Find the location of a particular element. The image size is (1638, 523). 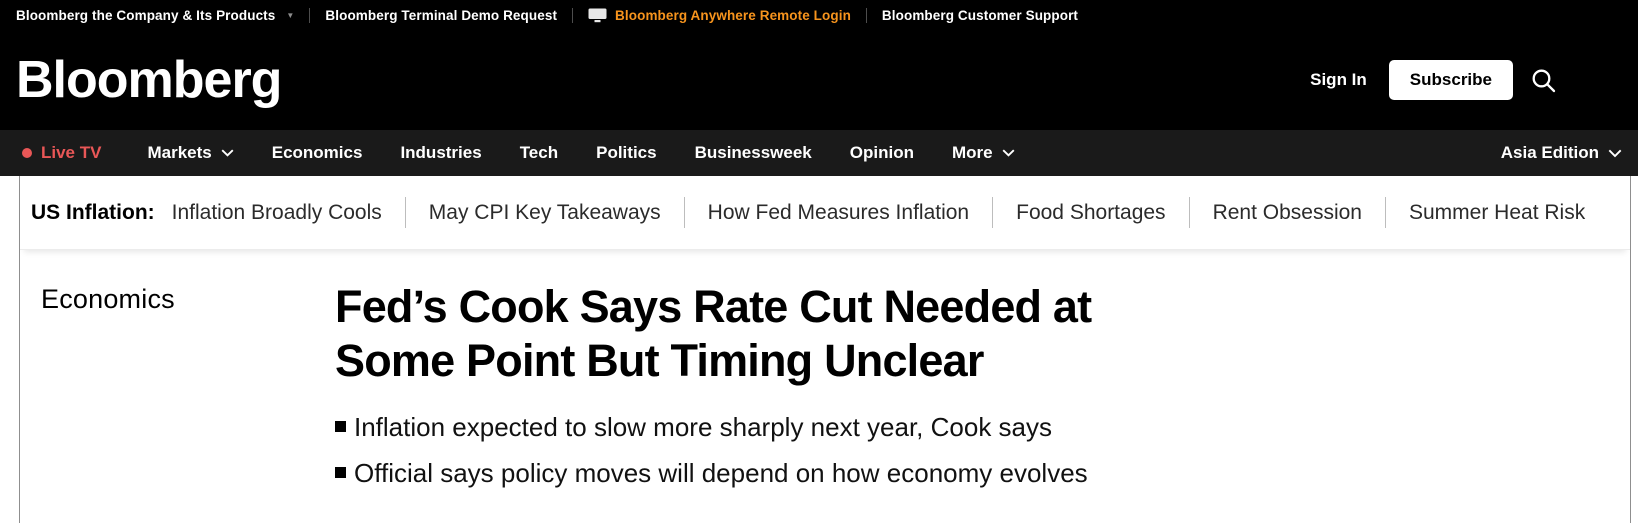

utility-link-terminal-demo-label: Bloomberg Terminal Demo Request is located at coordinates (441, 15).